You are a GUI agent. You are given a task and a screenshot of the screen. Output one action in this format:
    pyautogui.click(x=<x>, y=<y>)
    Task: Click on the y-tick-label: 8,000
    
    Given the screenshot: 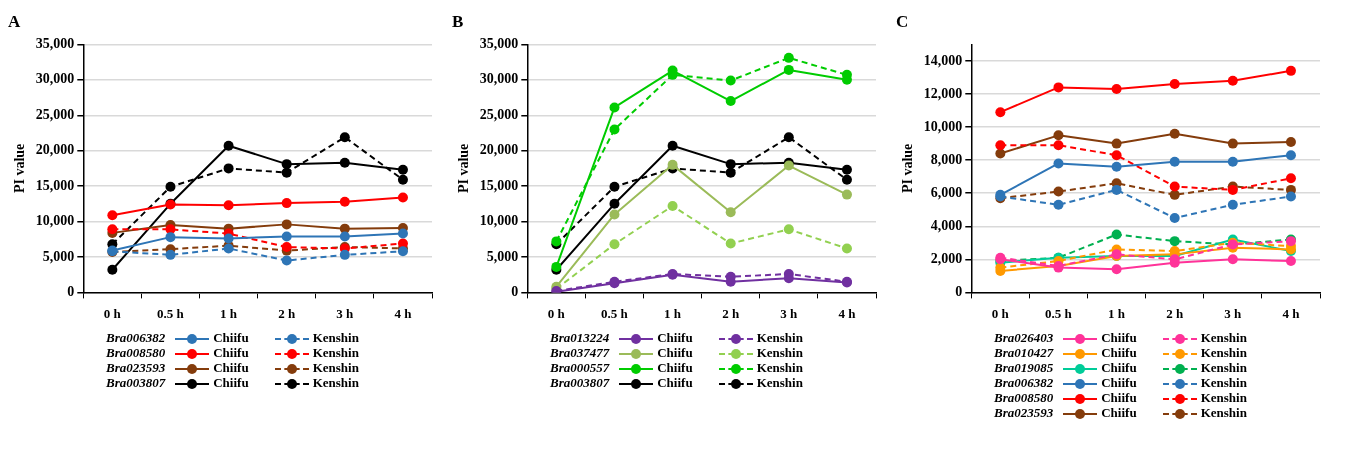 What is the action you would take?
    pyautogui.click(x=946, y=159)
    